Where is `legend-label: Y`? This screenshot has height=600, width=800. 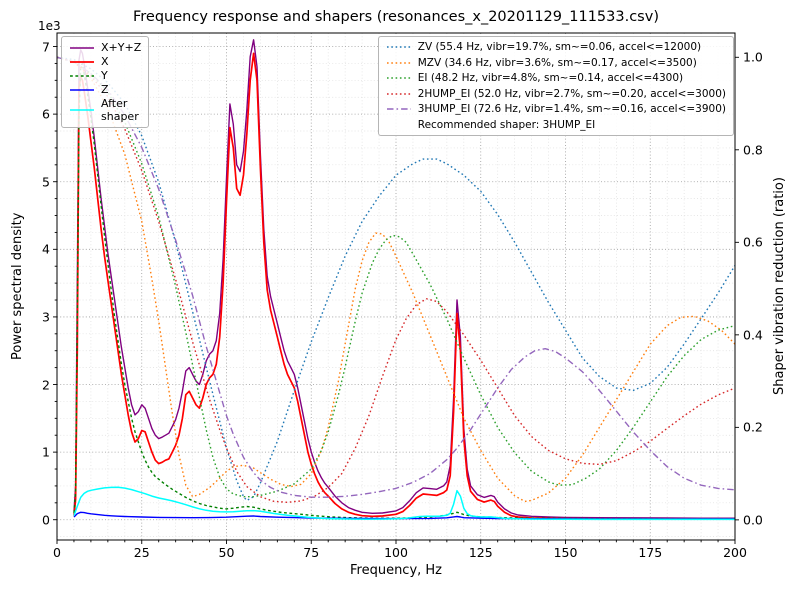
legend-label: Y is located at coordinates (104, 75).